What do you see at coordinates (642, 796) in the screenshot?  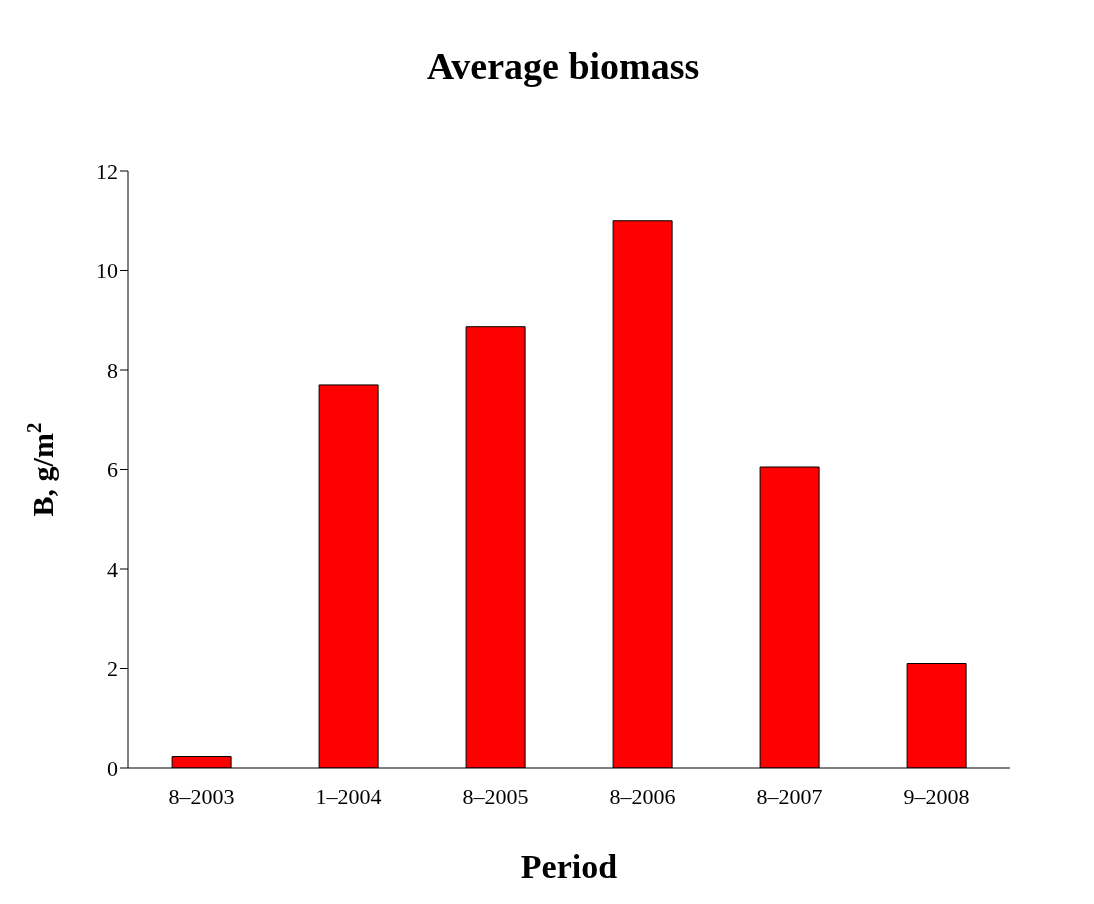 I see `x-tick-label: 8–2006` at bounding box center [642, 796].